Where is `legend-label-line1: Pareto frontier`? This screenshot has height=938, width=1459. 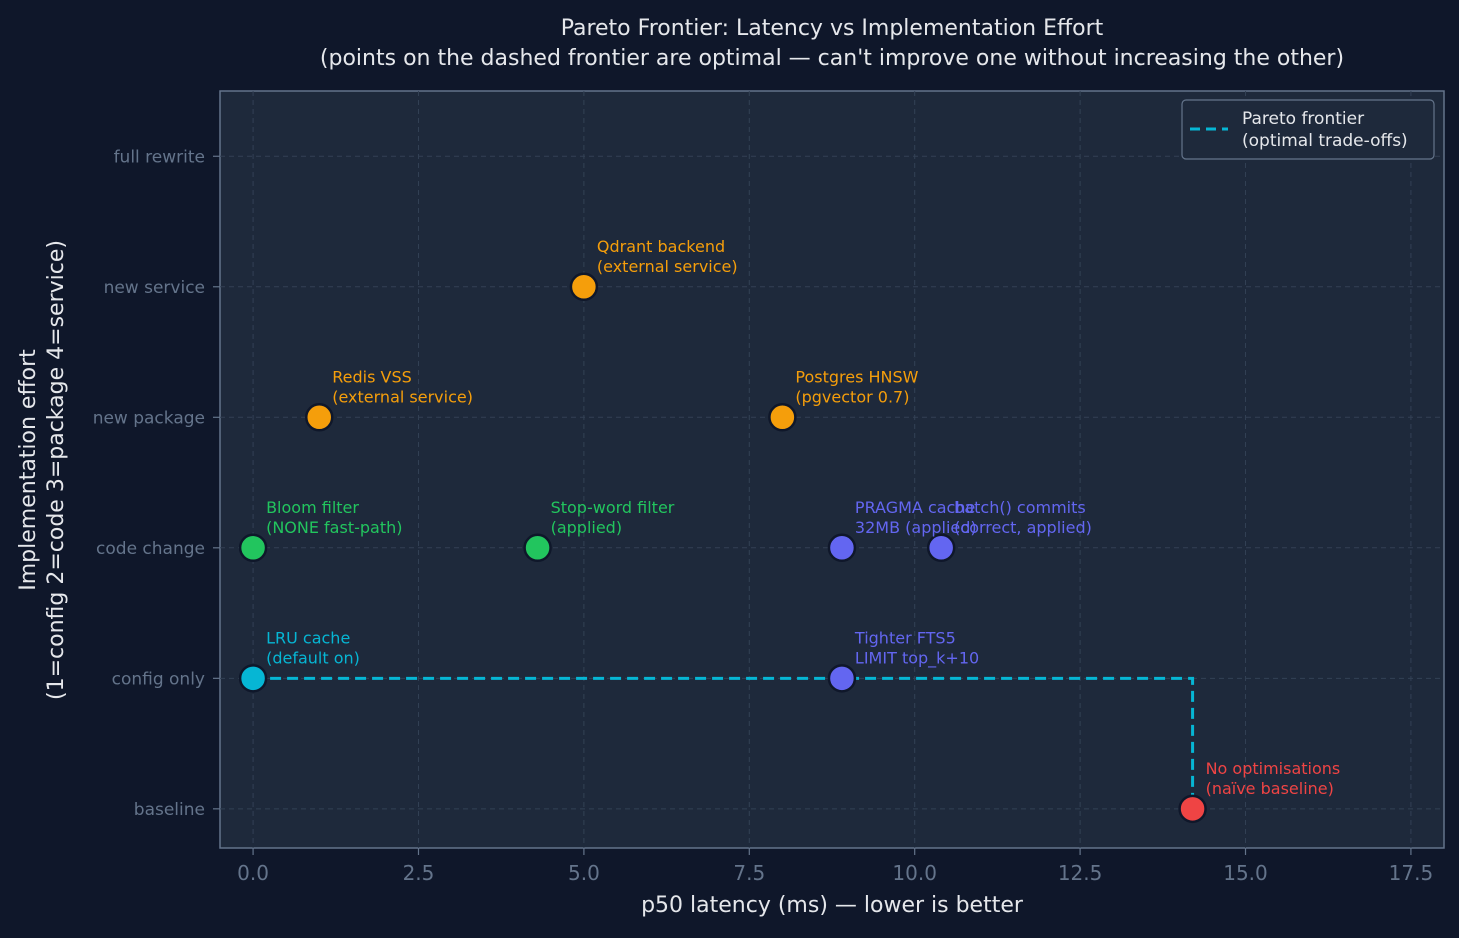
legend-label-line1: Pareto frontier is located at coordinates (1303, 119).